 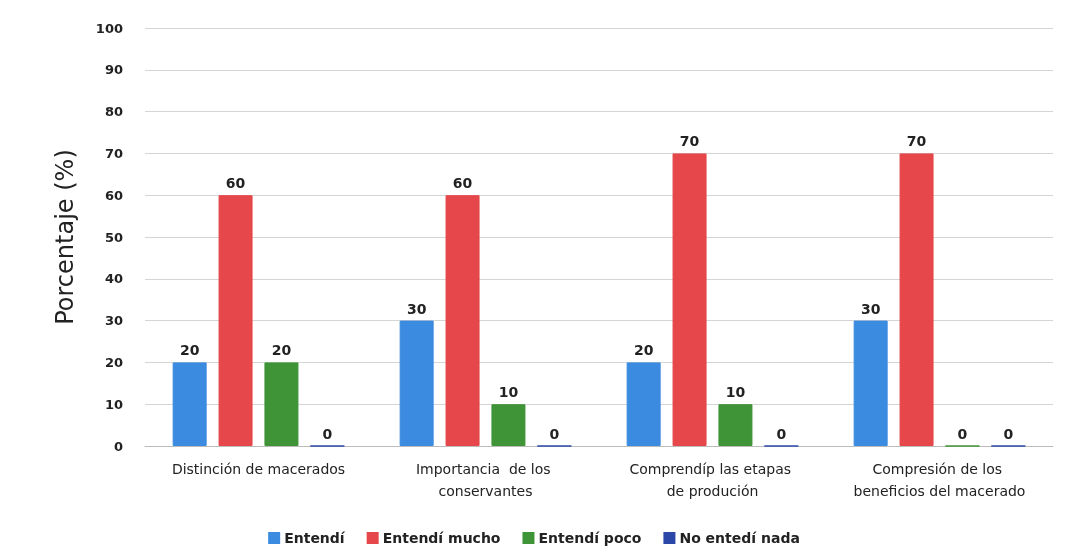 I want to click on y-tick-label: 80, so click(x=113, y=112).